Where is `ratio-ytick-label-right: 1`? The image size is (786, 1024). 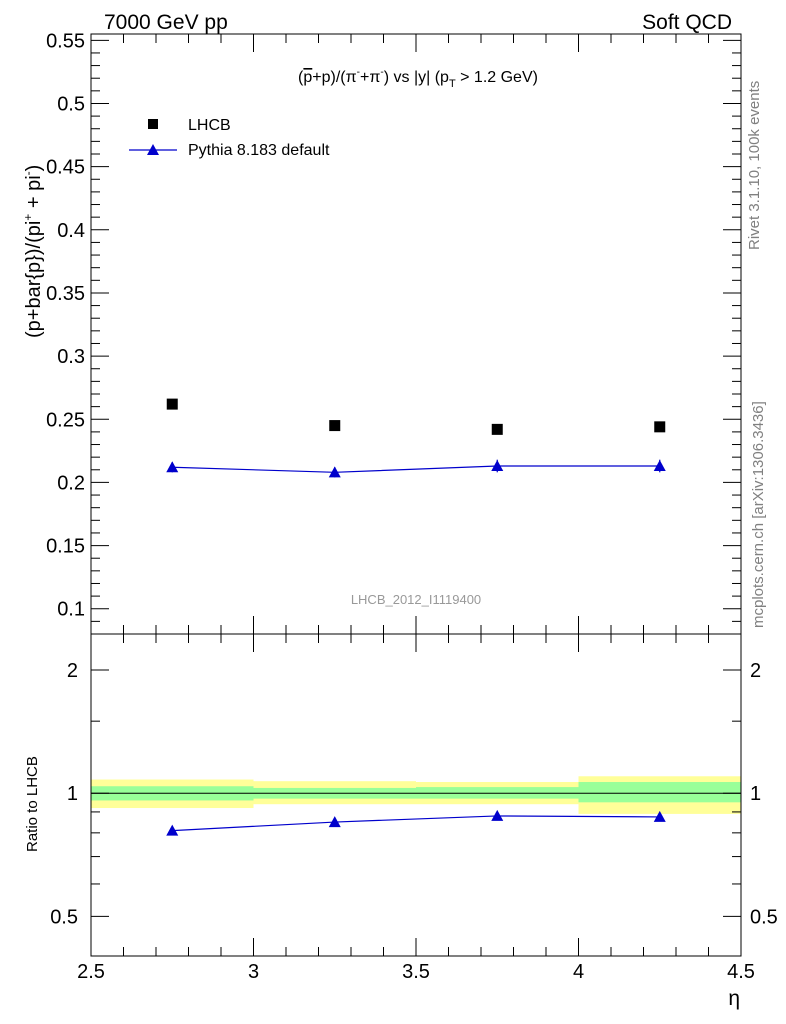
ratio-ytick-label-right: 1 is located at coordinates (755, 794).